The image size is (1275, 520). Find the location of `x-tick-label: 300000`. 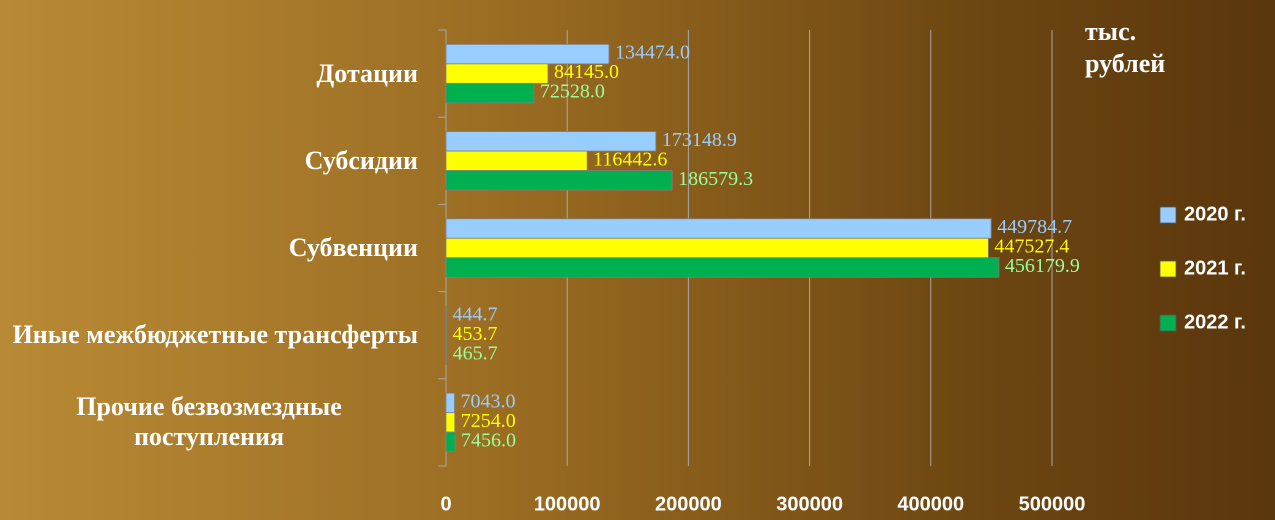

x-tick-label: 300000 is located at coordinates (809, 504).